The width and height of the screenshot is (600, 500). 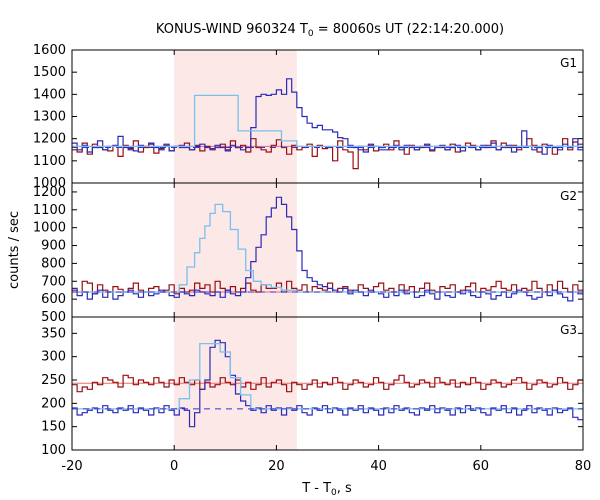 What do you see at coordinates (14, 250) in the screenshot?
I see `y-axis-label: counts / sec` at bounding box center [14, 250].